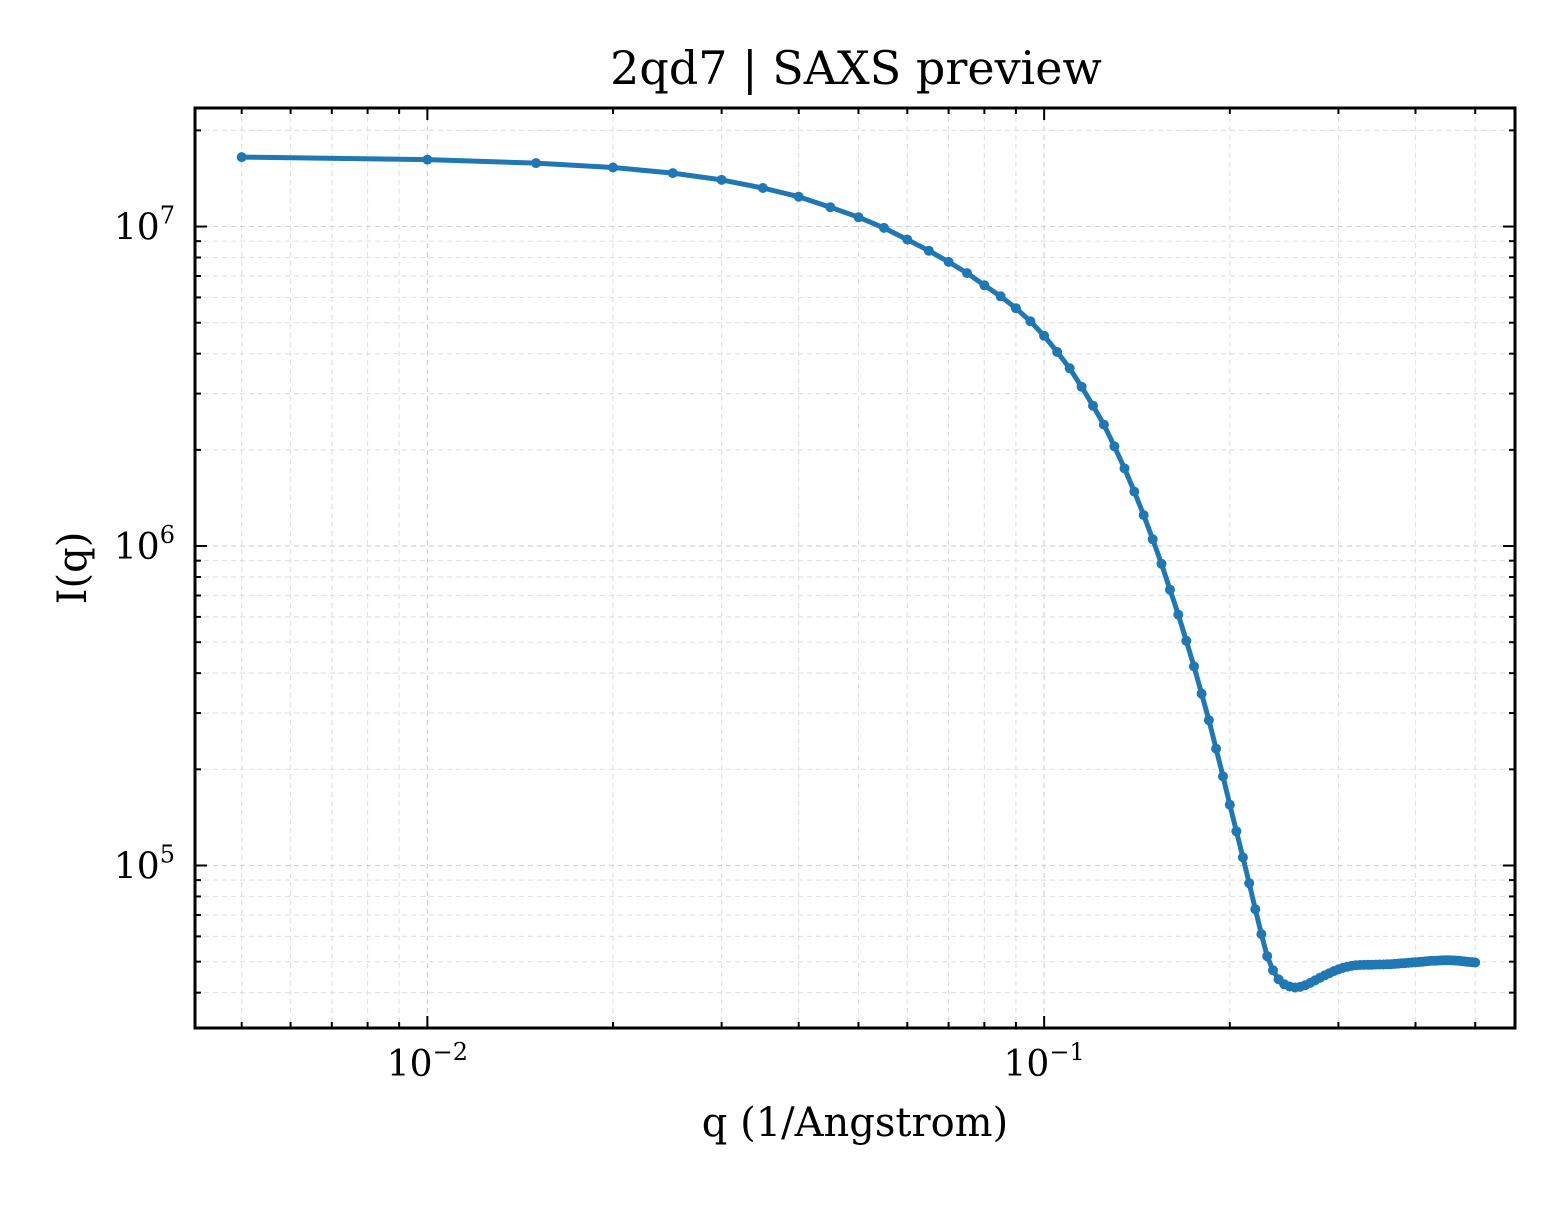 Image resolution: width=1560 pixels, height=1205 pixels. What do you see at coordinates (144, 864) in the screenshot?
I see `y-tick-label: 10⁵` at bounding box center [144, 864].